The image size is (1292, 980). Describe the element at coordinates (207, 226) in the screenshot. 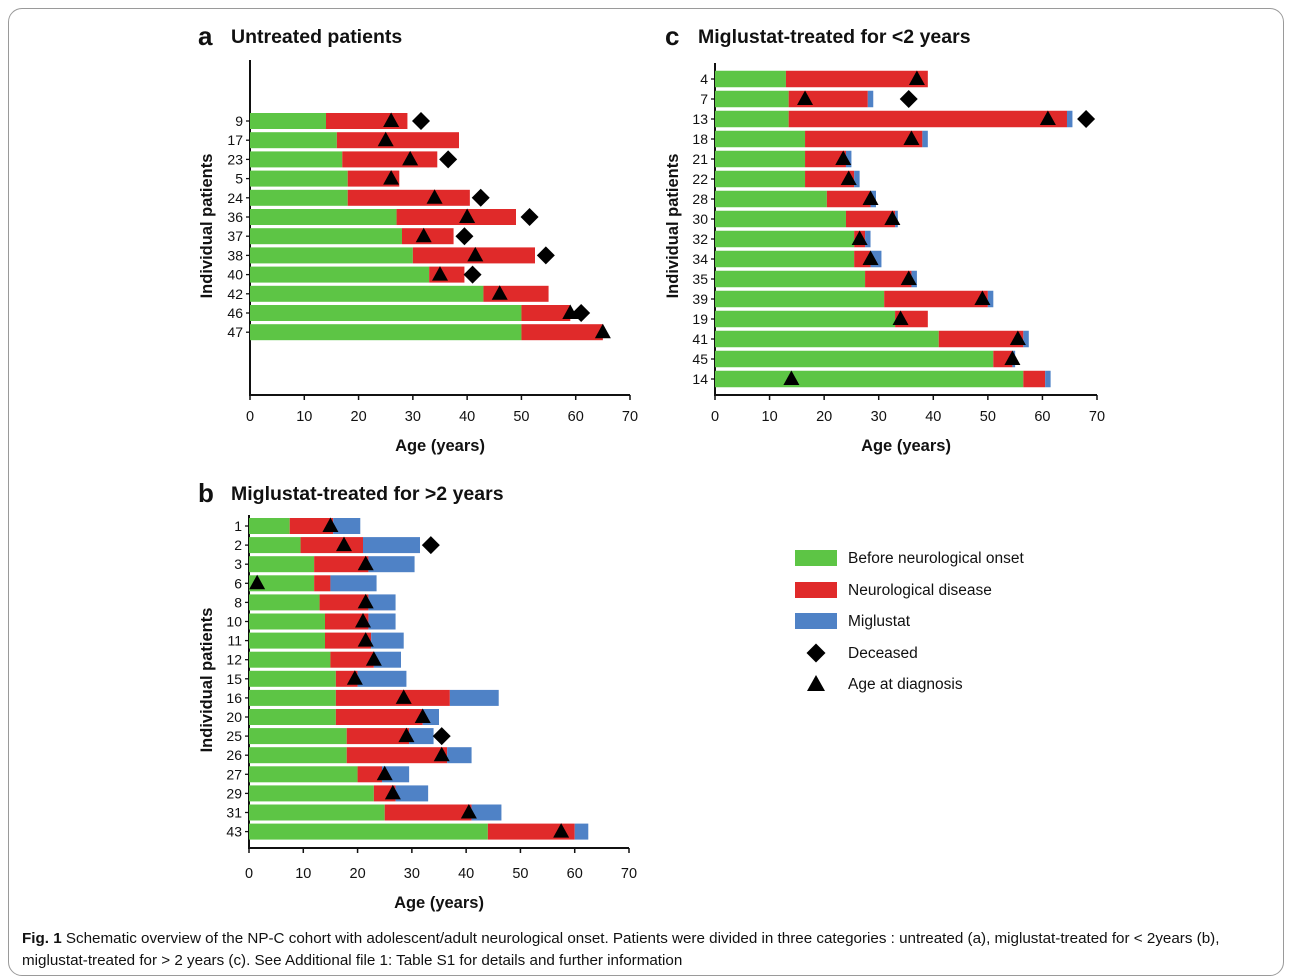

I see `y-axis-label: Individual patients` at that location.